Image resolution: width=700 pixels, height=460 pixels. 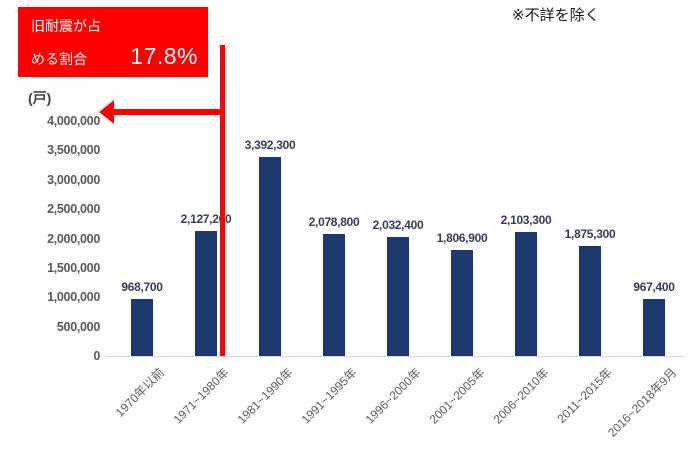 What do you see at coordinates (73, 121) in the screenshot?
I see `y-axis-tick-label: 4,000,000` at bounding box center [73, 121].